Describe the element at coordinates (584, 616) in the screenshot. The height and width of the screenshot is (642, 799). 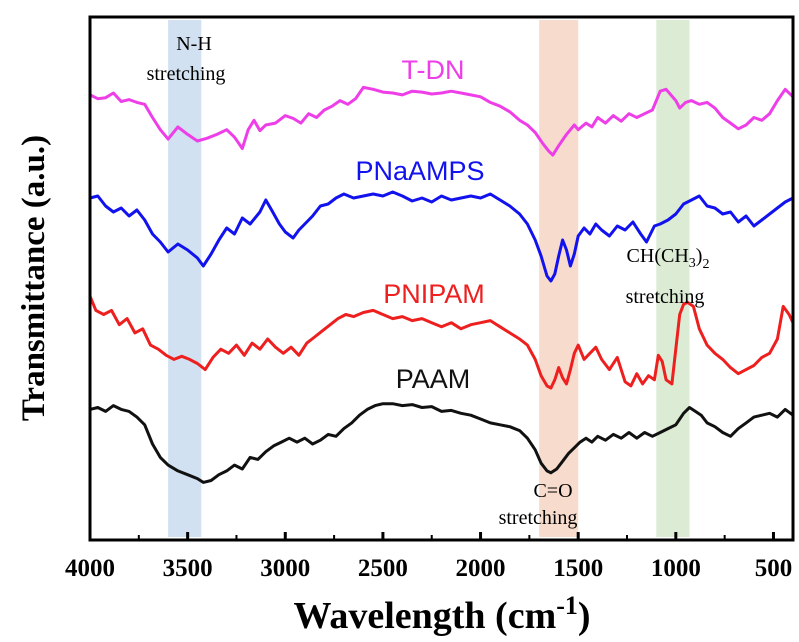
I see `x-axis-title-close: )` at that location.